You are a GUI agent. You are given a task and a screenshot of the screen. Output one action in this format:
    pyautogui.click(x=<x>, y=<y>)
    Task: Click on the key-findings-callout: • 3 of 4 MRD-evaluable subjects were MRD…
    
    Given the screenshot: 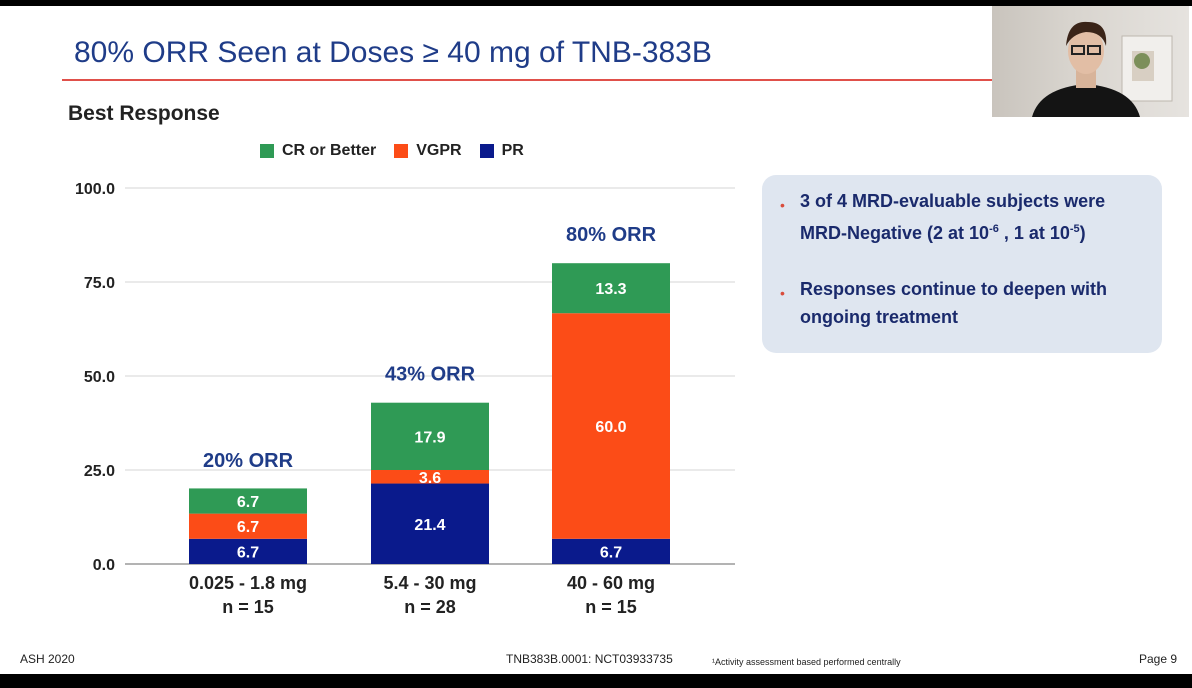 What is the action you would take?
    pyautogui.click(x=962, y=264)
    